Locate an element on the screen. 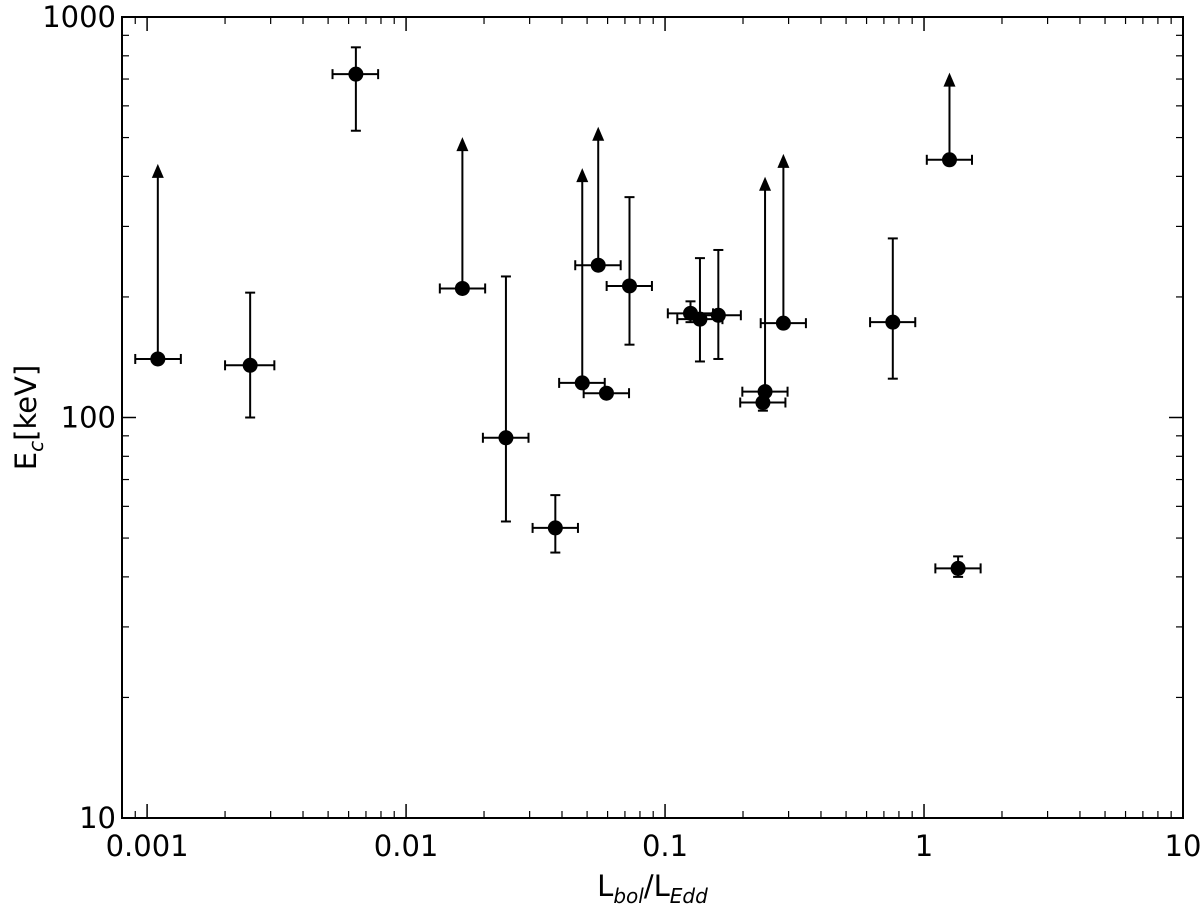 This screenshot has height=917, width=1200. x-label-sub-2: Edd is located at coordinates (689, 896).